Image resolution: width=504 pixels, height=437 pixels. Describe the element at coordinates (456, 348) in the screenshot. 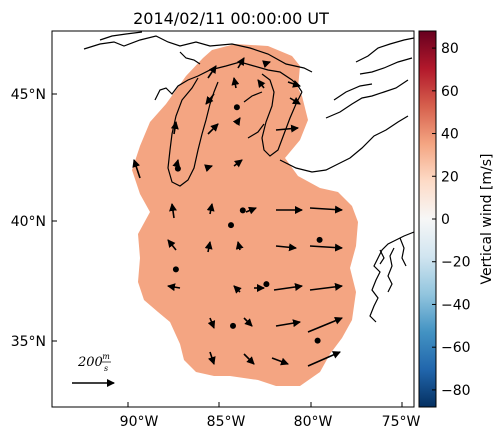

I see `colorbar-tick-label: −60` at that location.